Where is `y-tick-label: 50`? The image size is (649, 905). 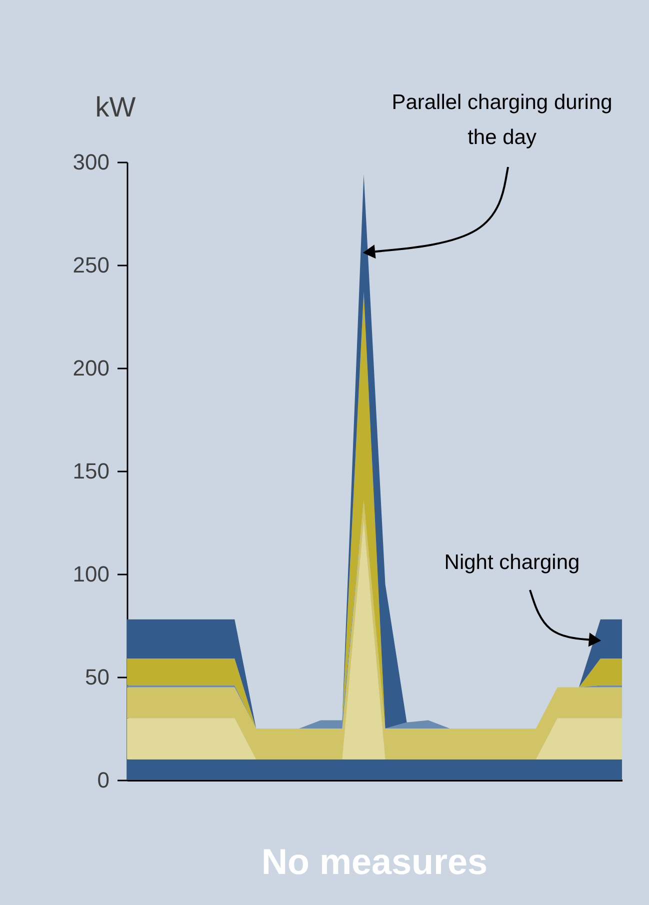
y-tick-label: 50 is located at coordinates (97, 677).